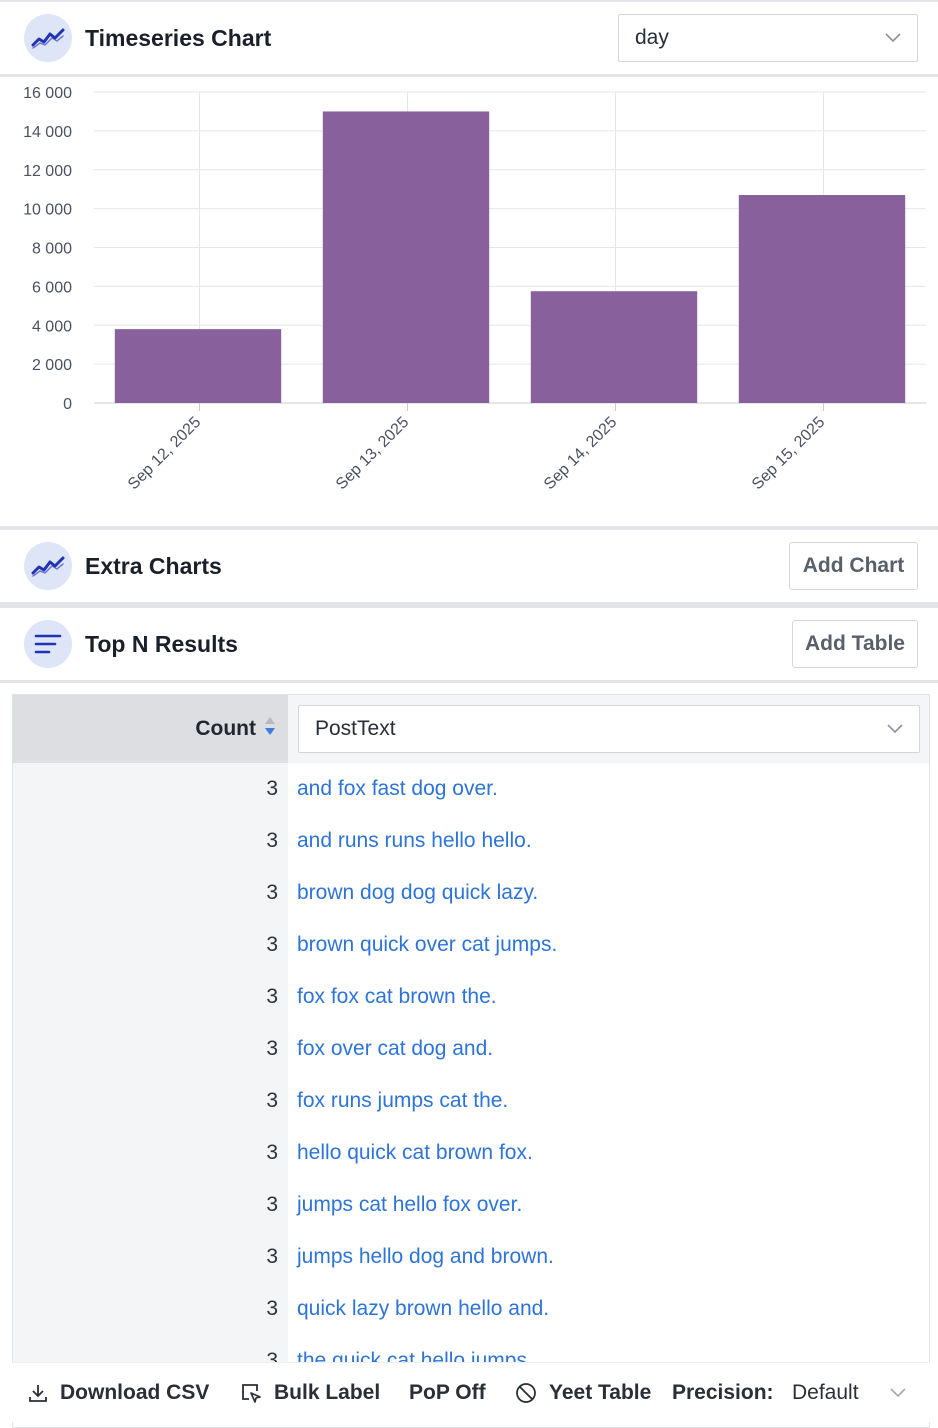  I want to click on download-icon, so click(38, 1393).